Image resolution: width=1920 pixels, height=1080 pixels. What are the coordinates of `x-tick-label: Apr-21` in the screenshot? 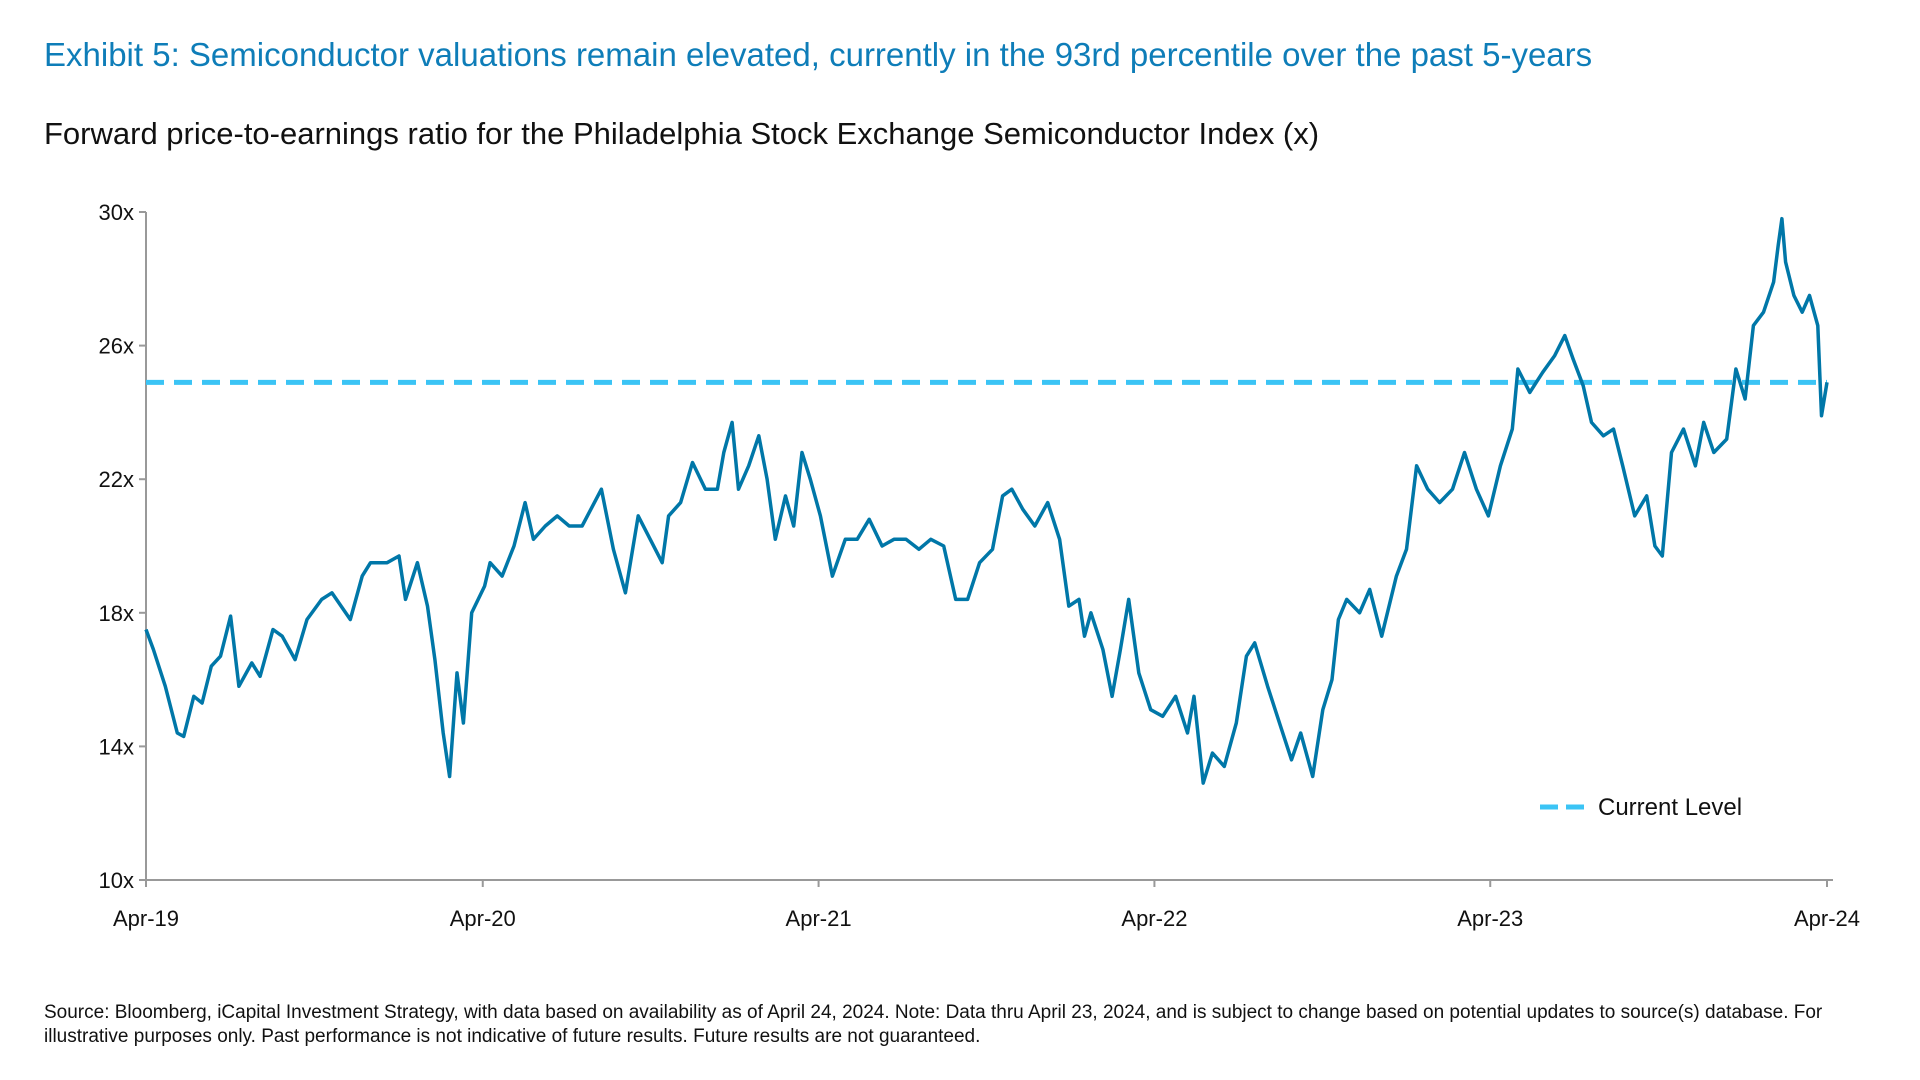 It's located at (819, 918).